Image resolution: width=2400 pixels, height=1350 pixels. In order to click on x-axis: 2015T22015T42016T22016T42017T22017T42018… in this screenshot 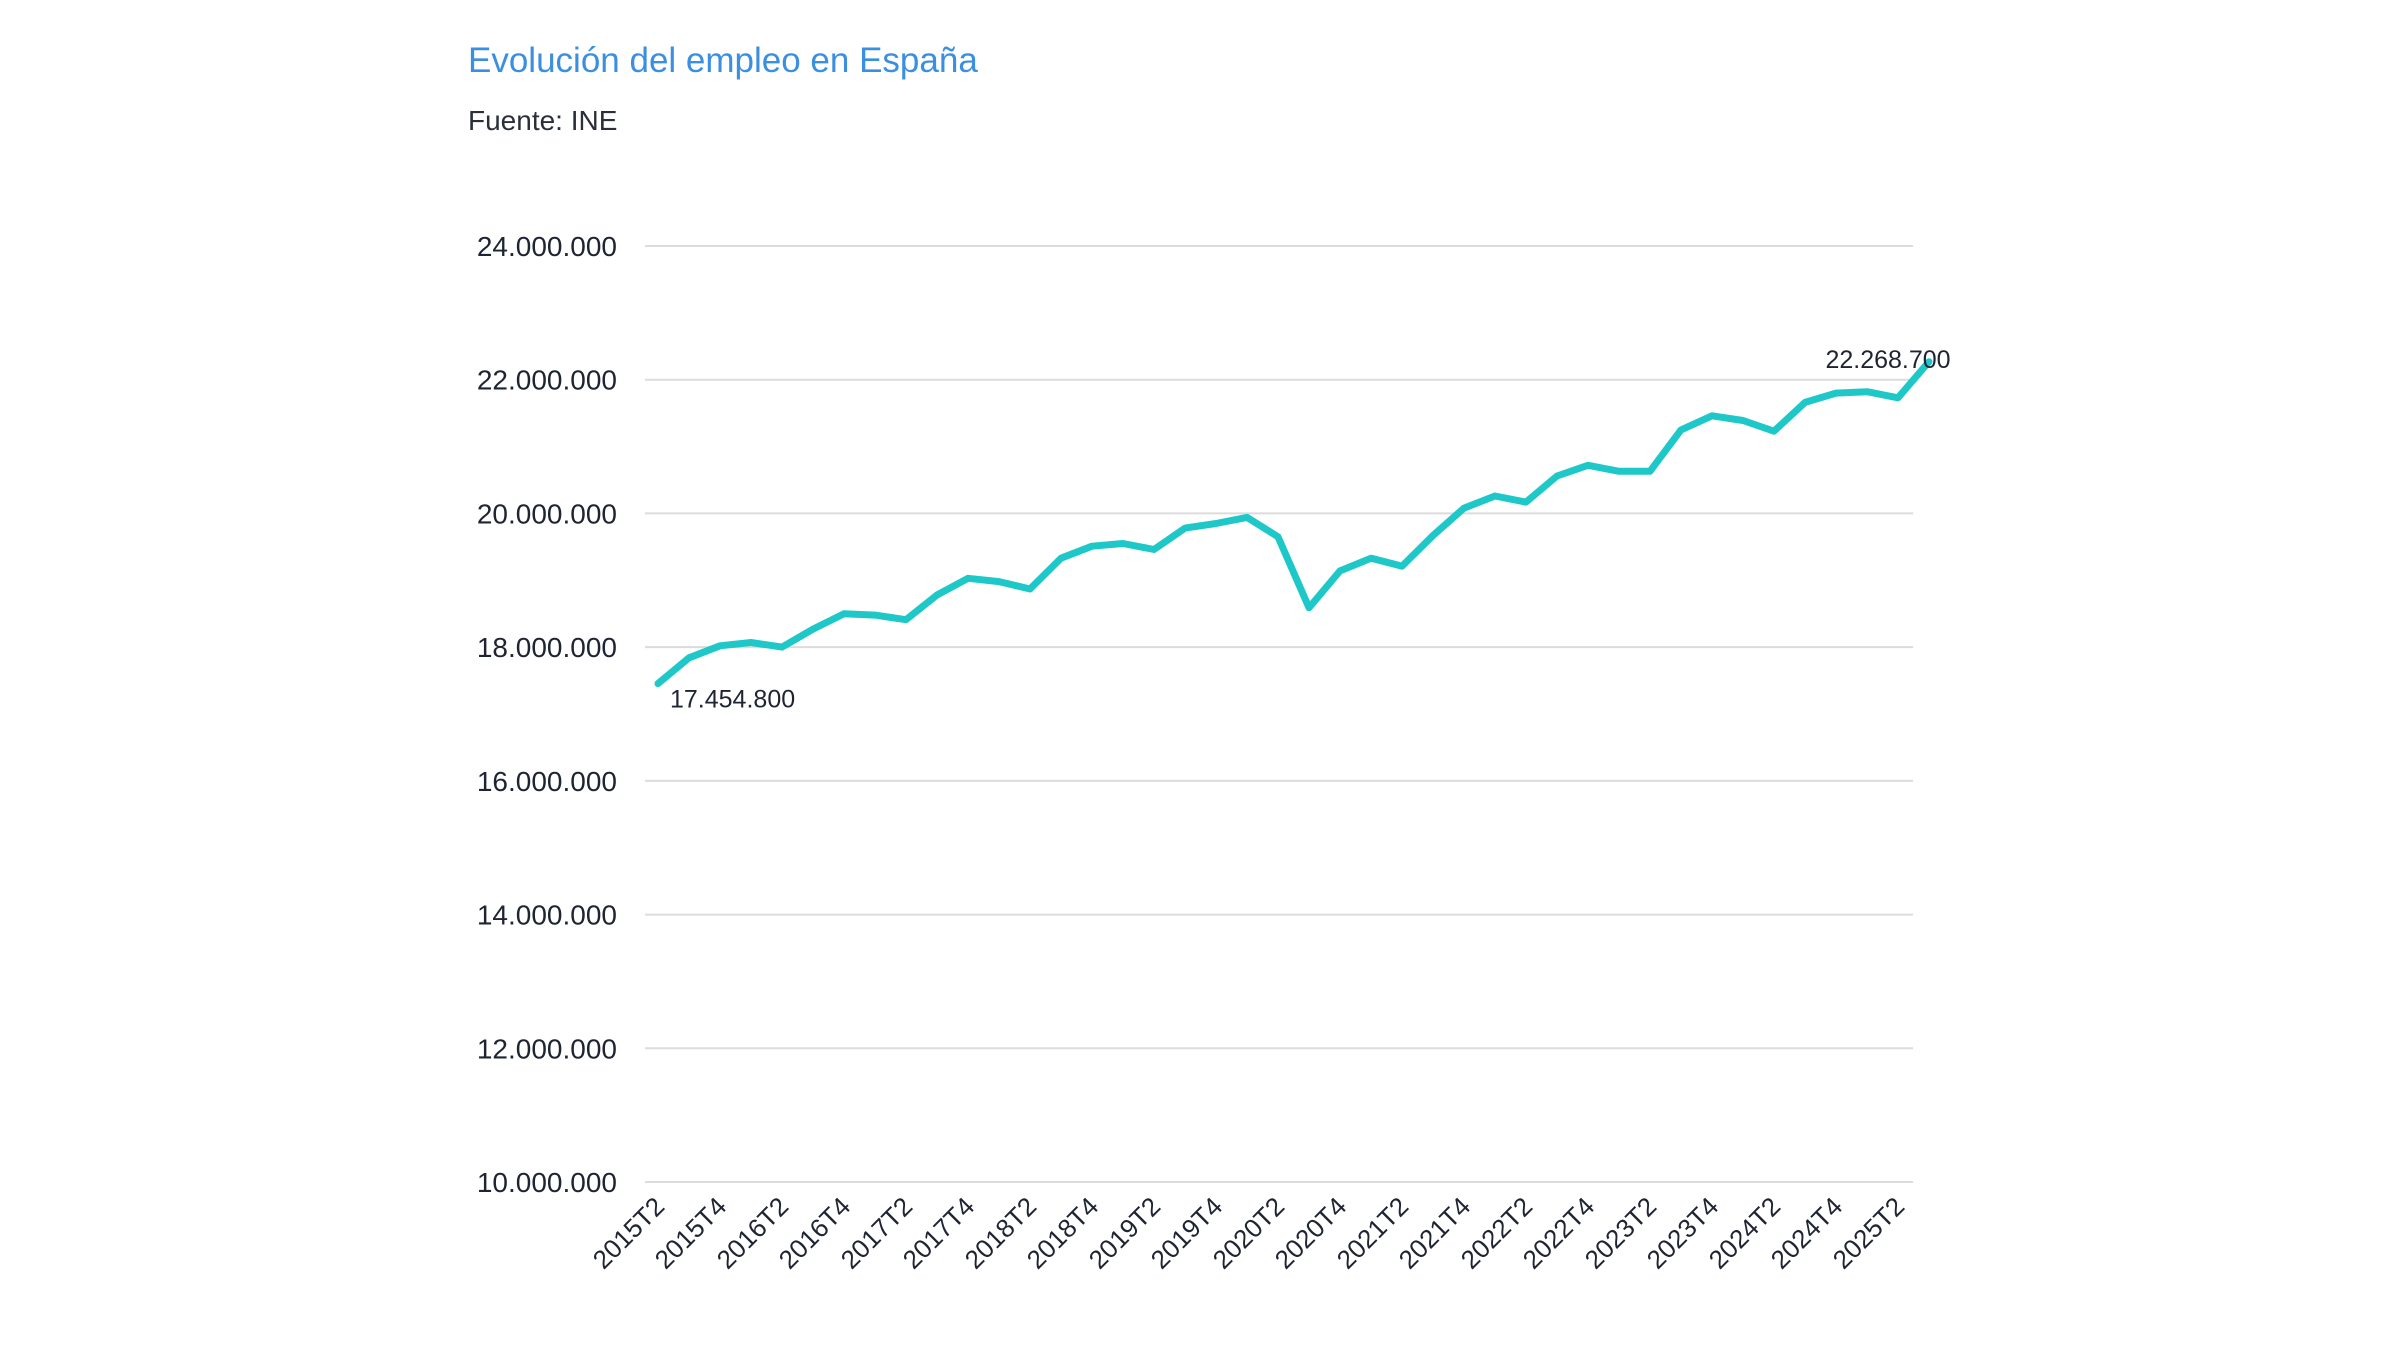, I will do `click(1249, 1233)`.